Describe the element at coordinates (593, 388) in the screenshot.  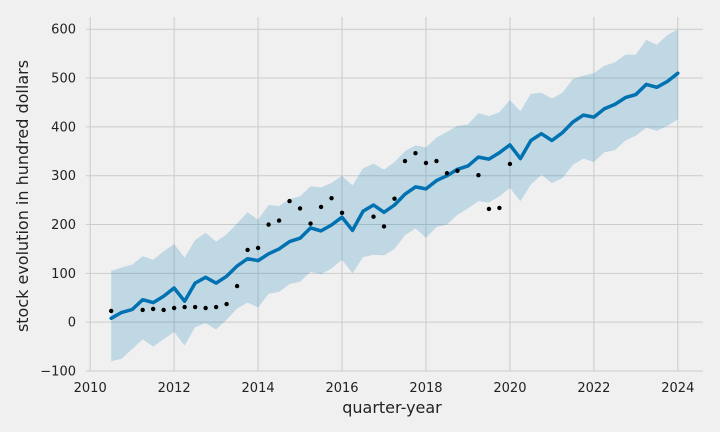
I see `x-tick-label: 2022` at that location.